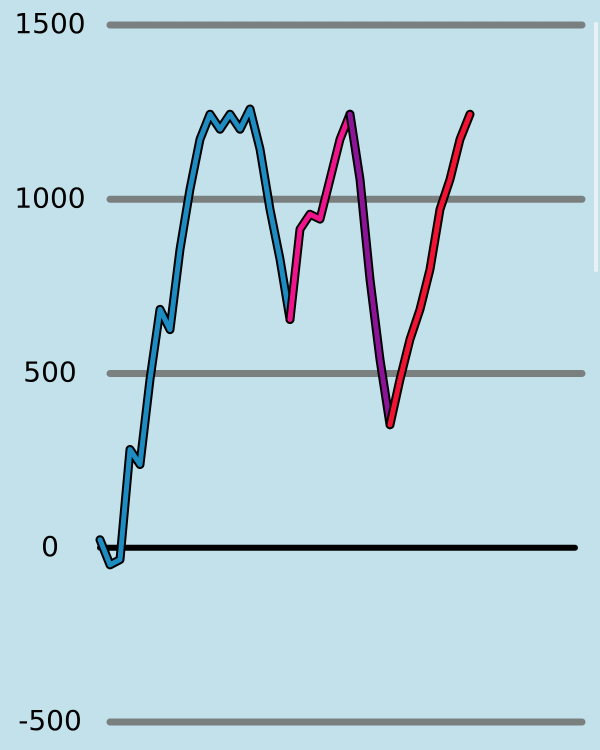 The height and width of the screenshot is (750, 600). What do you see at coordinates (49, 372) in the screenshot?
I see `y-tick-label: 500` at bounding box center [49, 372].